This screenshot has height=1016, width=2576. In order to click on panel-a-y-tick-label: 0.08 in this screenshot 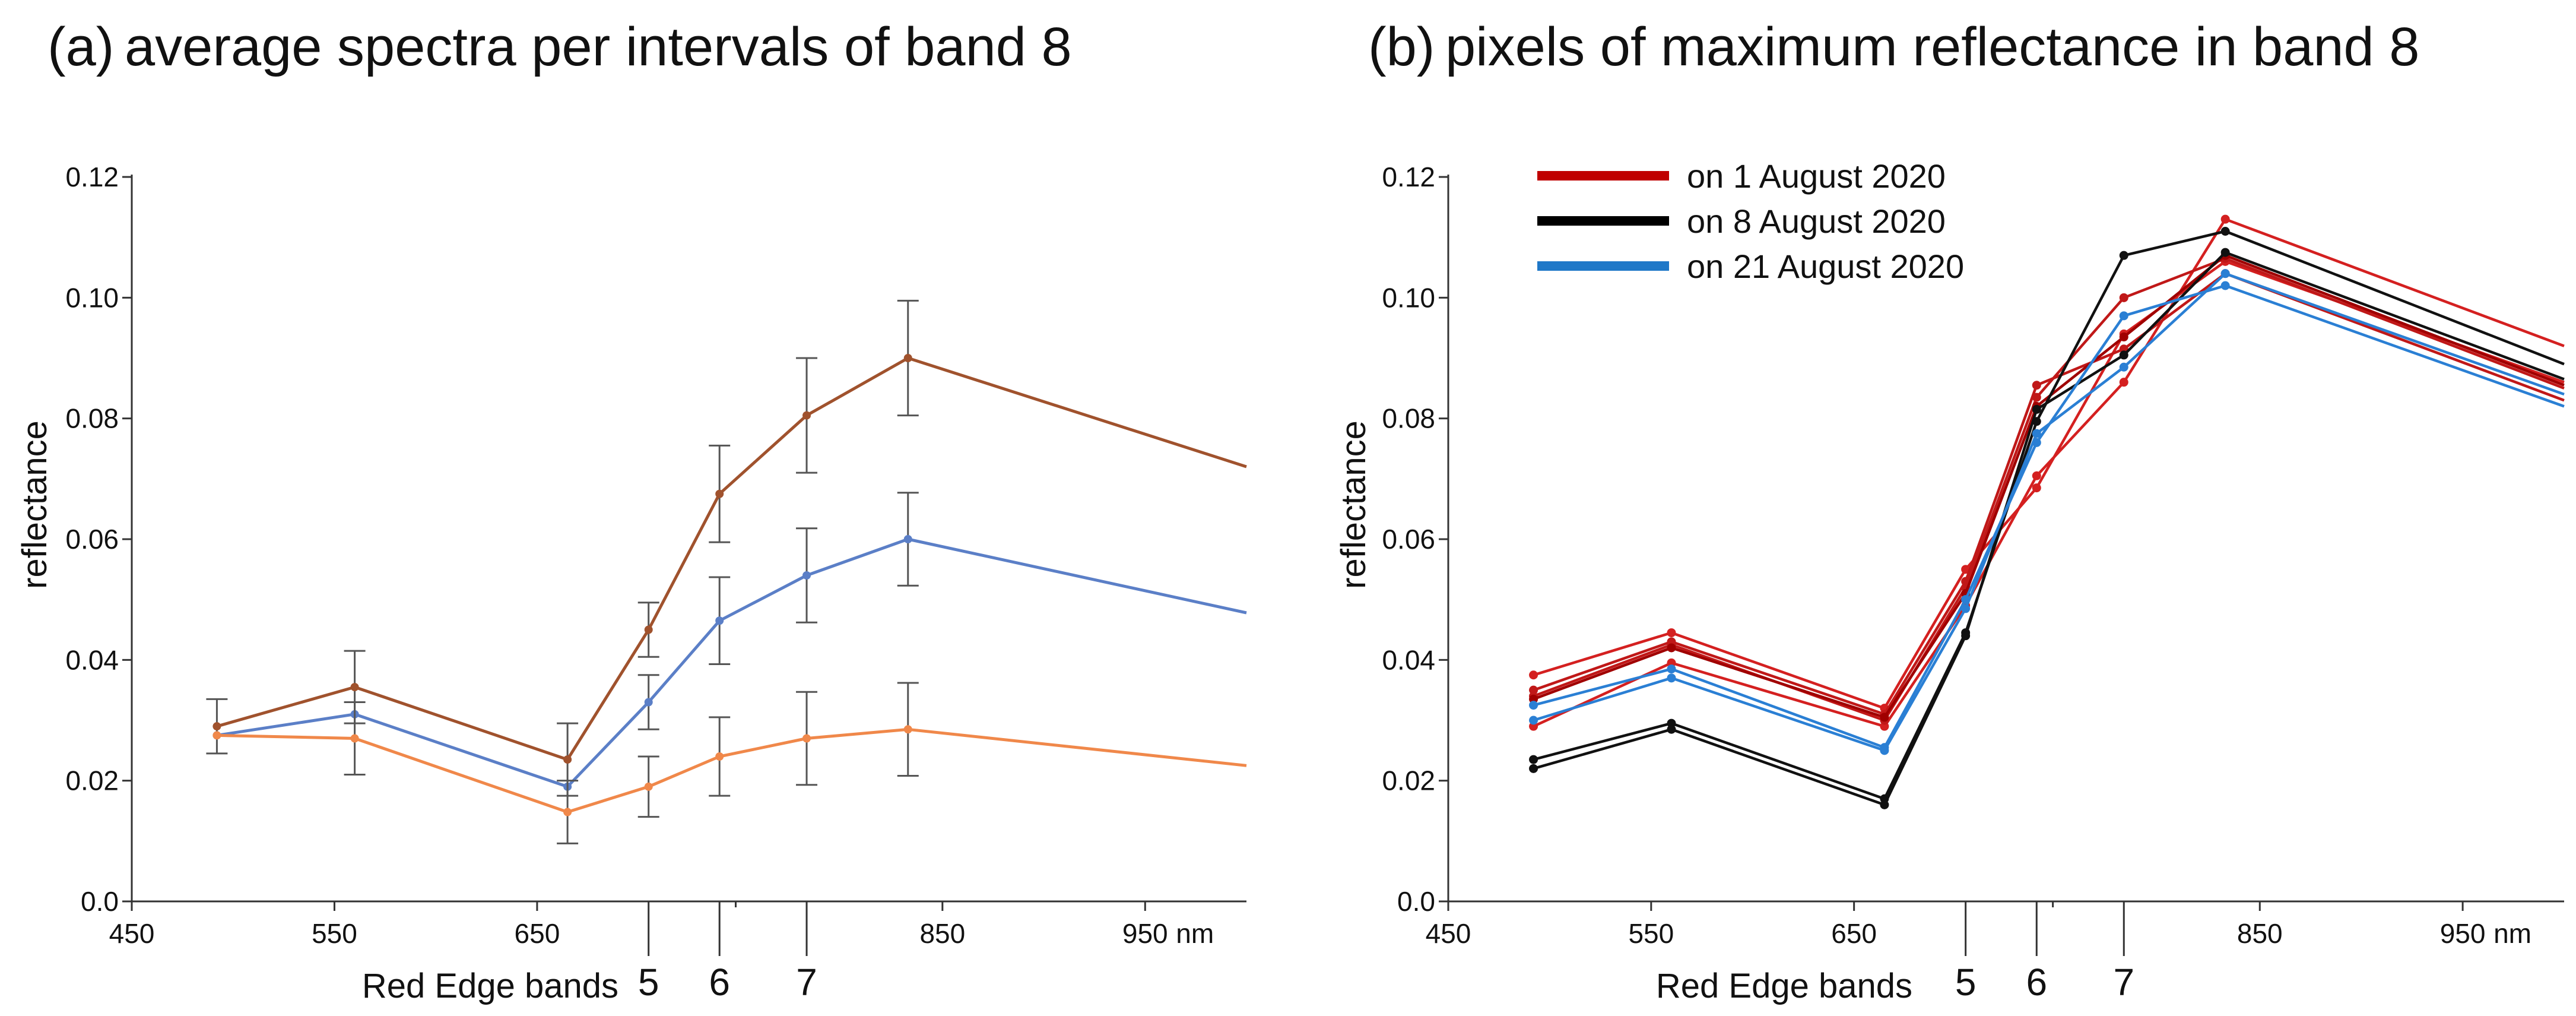, I will do `click(92, 418)`.